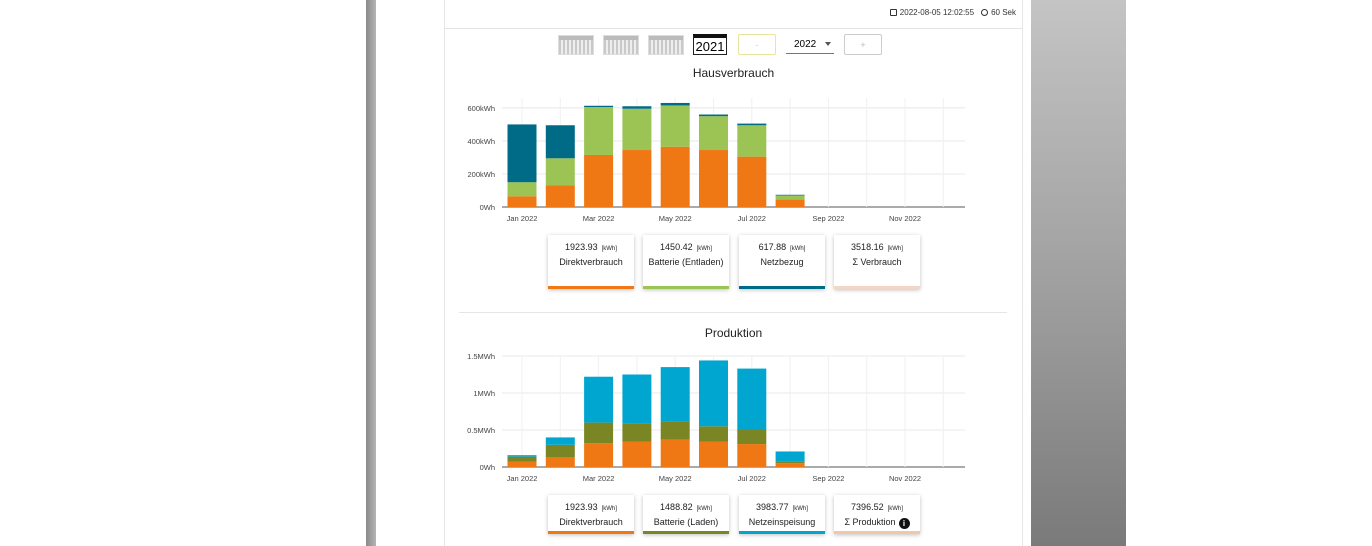  I want to click on x-tick-label: Sep 2022, so click(828, 478).